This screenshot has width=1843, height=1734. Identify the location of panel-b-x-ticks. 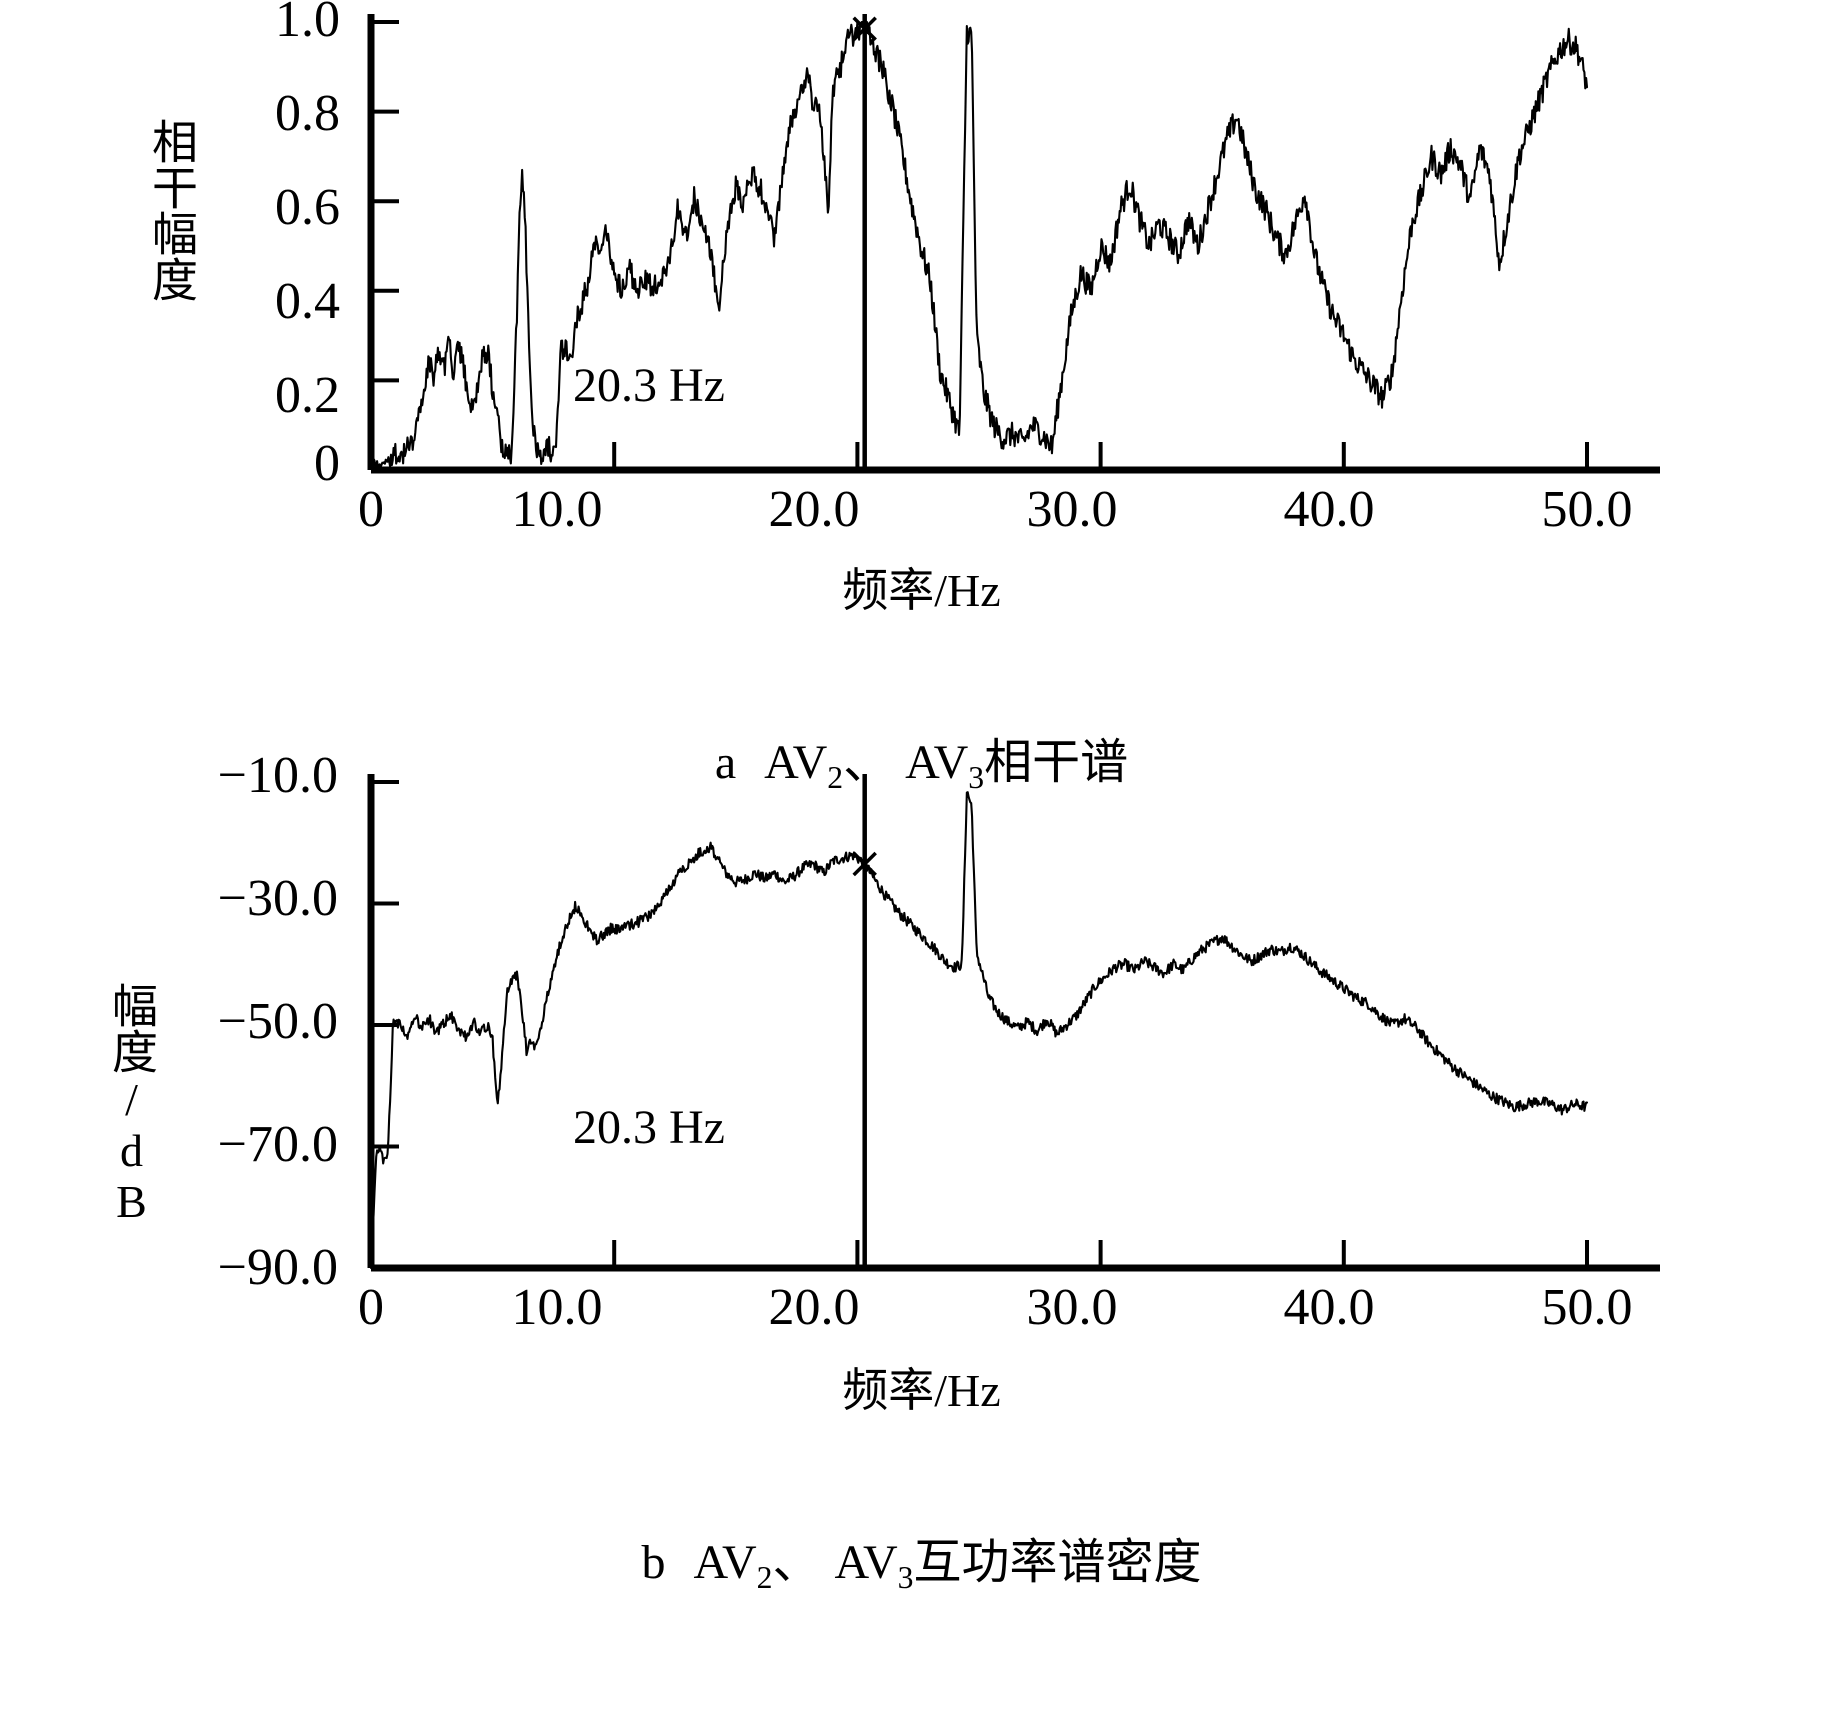
(979, 1254).